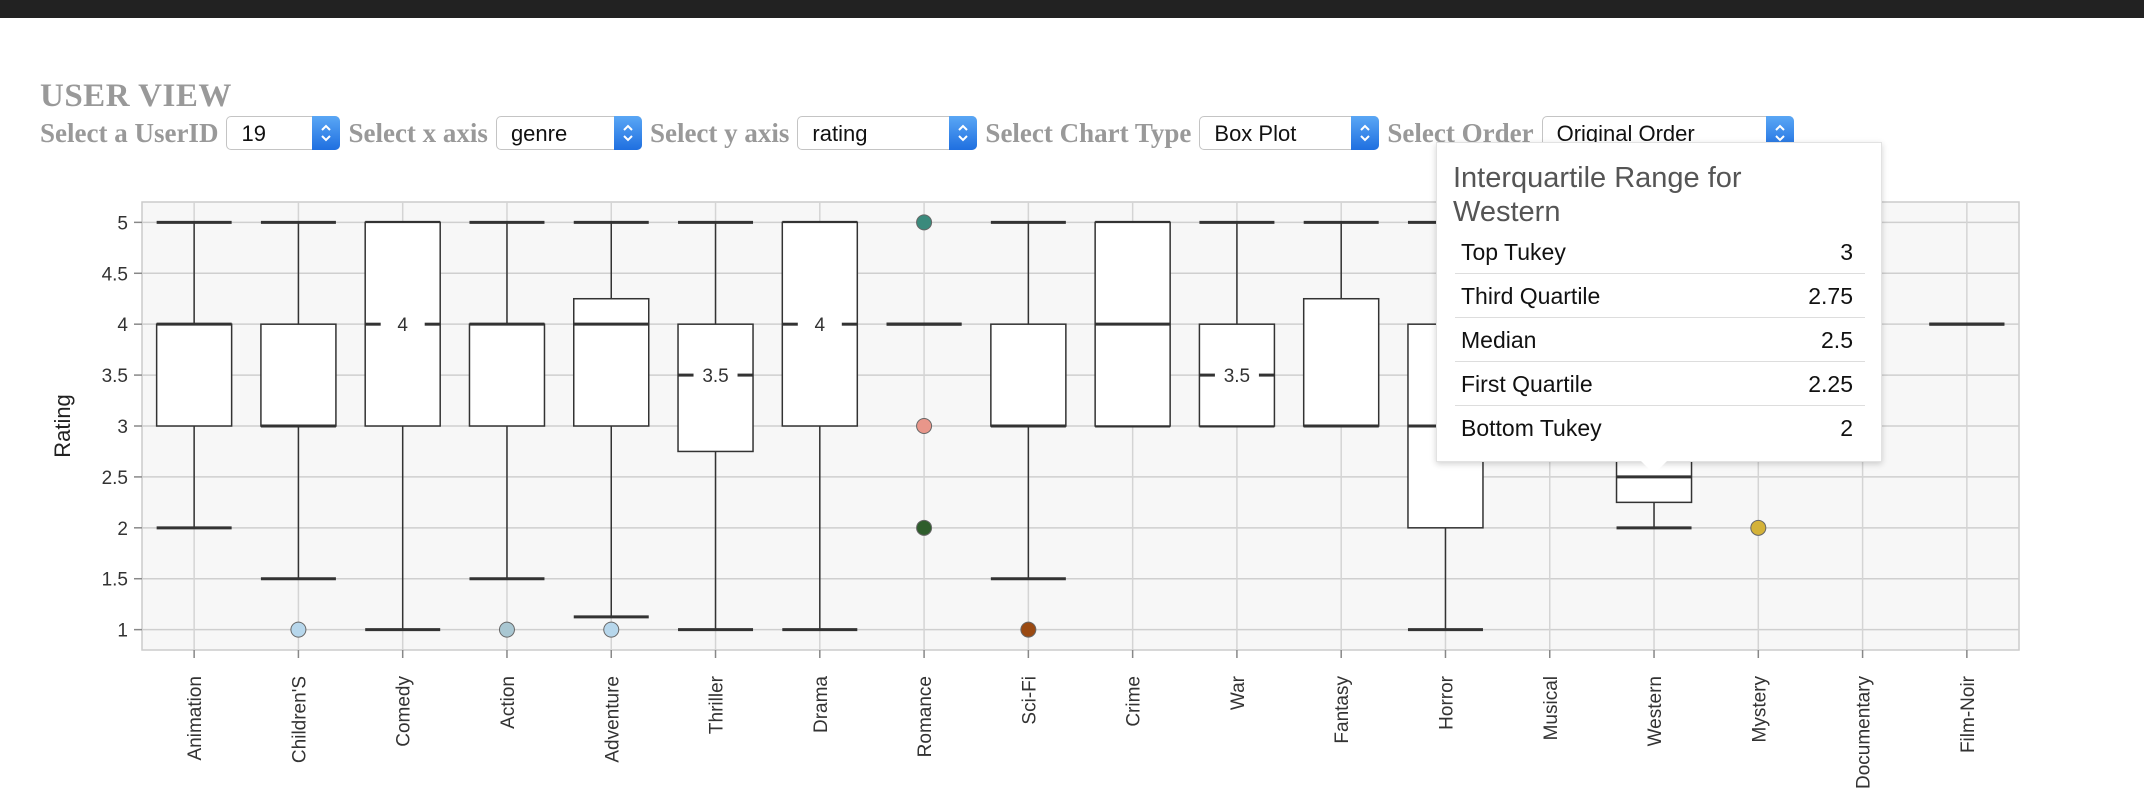 The width and height of the screenshot is (2144, 810). I want to click on xaxis-select: genre, so click(568, 133).